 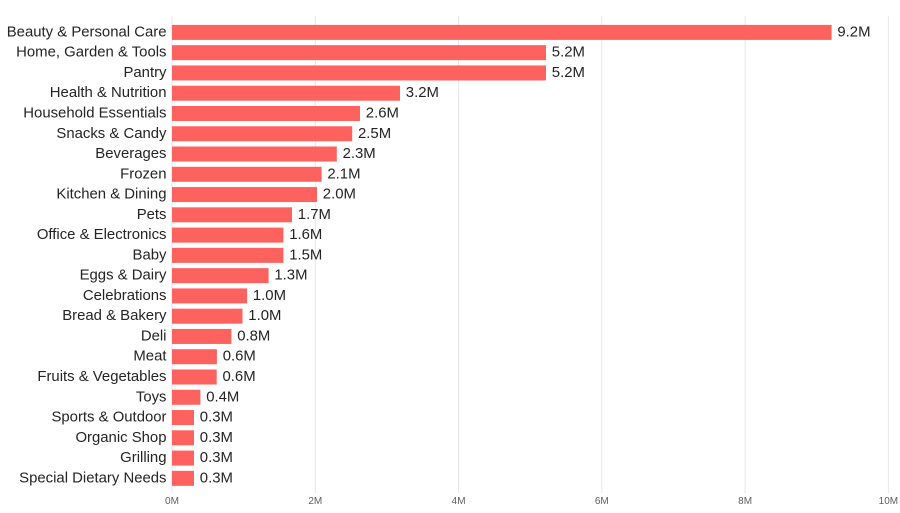 I want to click on svg-text: 2.0M, so click(x=339, y=195).